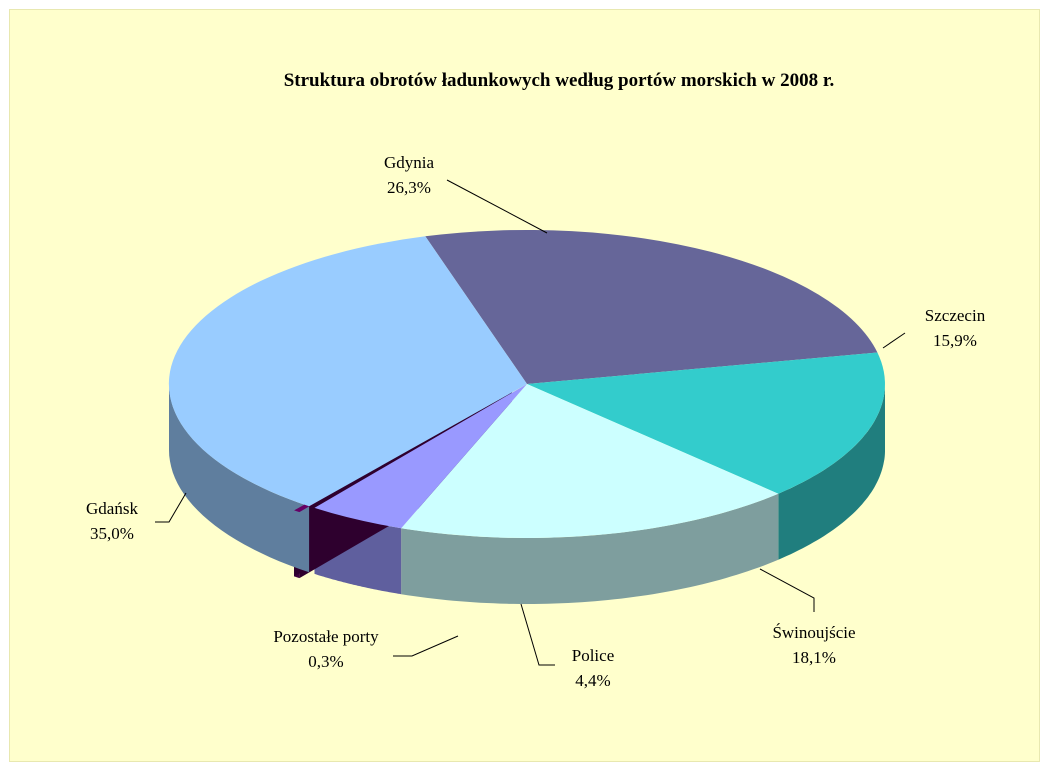 The height and width of the screenshot is (771, 1050). What do you see at coordinates (112, 533) in the screenshot?
I see `slice-value-gdańsk: 35,0%` at bounding box center [112, 533].